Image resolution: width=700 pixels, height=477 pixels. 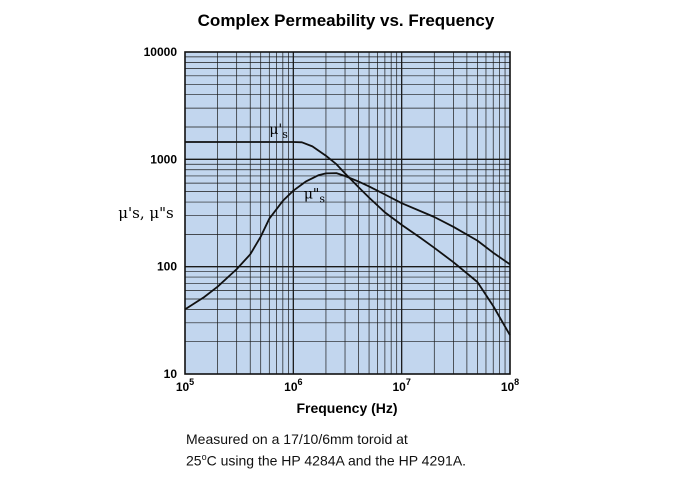 What do you see at coordinates (185, 385) in the screenshot?
I see `x-tick-label: 10⁵` at bounding box center [185, 385].